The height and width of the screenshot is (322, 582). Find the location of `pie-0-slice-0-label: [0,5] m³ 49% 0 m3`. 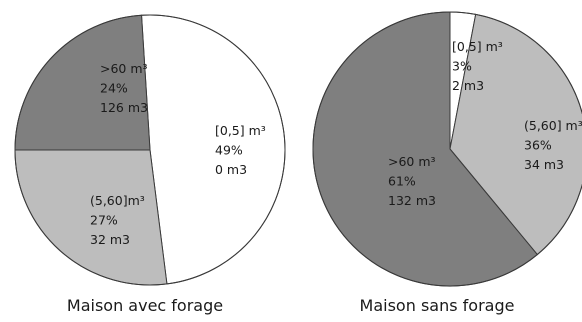

pie-0-slice-0-label: [0,5] m³ 49% 0 m3 is located at coordinates (240, 150).